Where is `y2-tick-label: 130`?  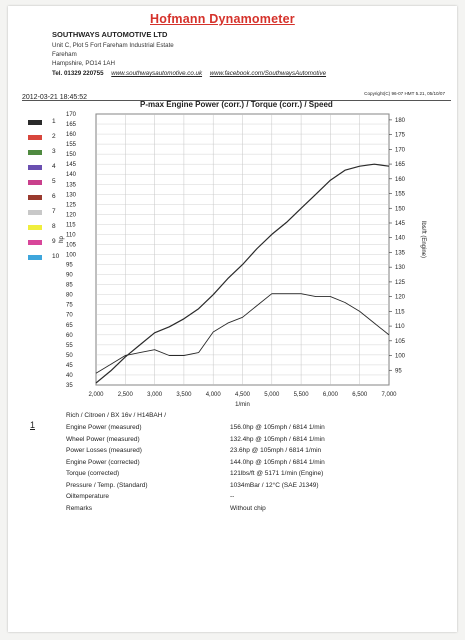 y2-tick-label: 130 is located at coordinates (400, 268).